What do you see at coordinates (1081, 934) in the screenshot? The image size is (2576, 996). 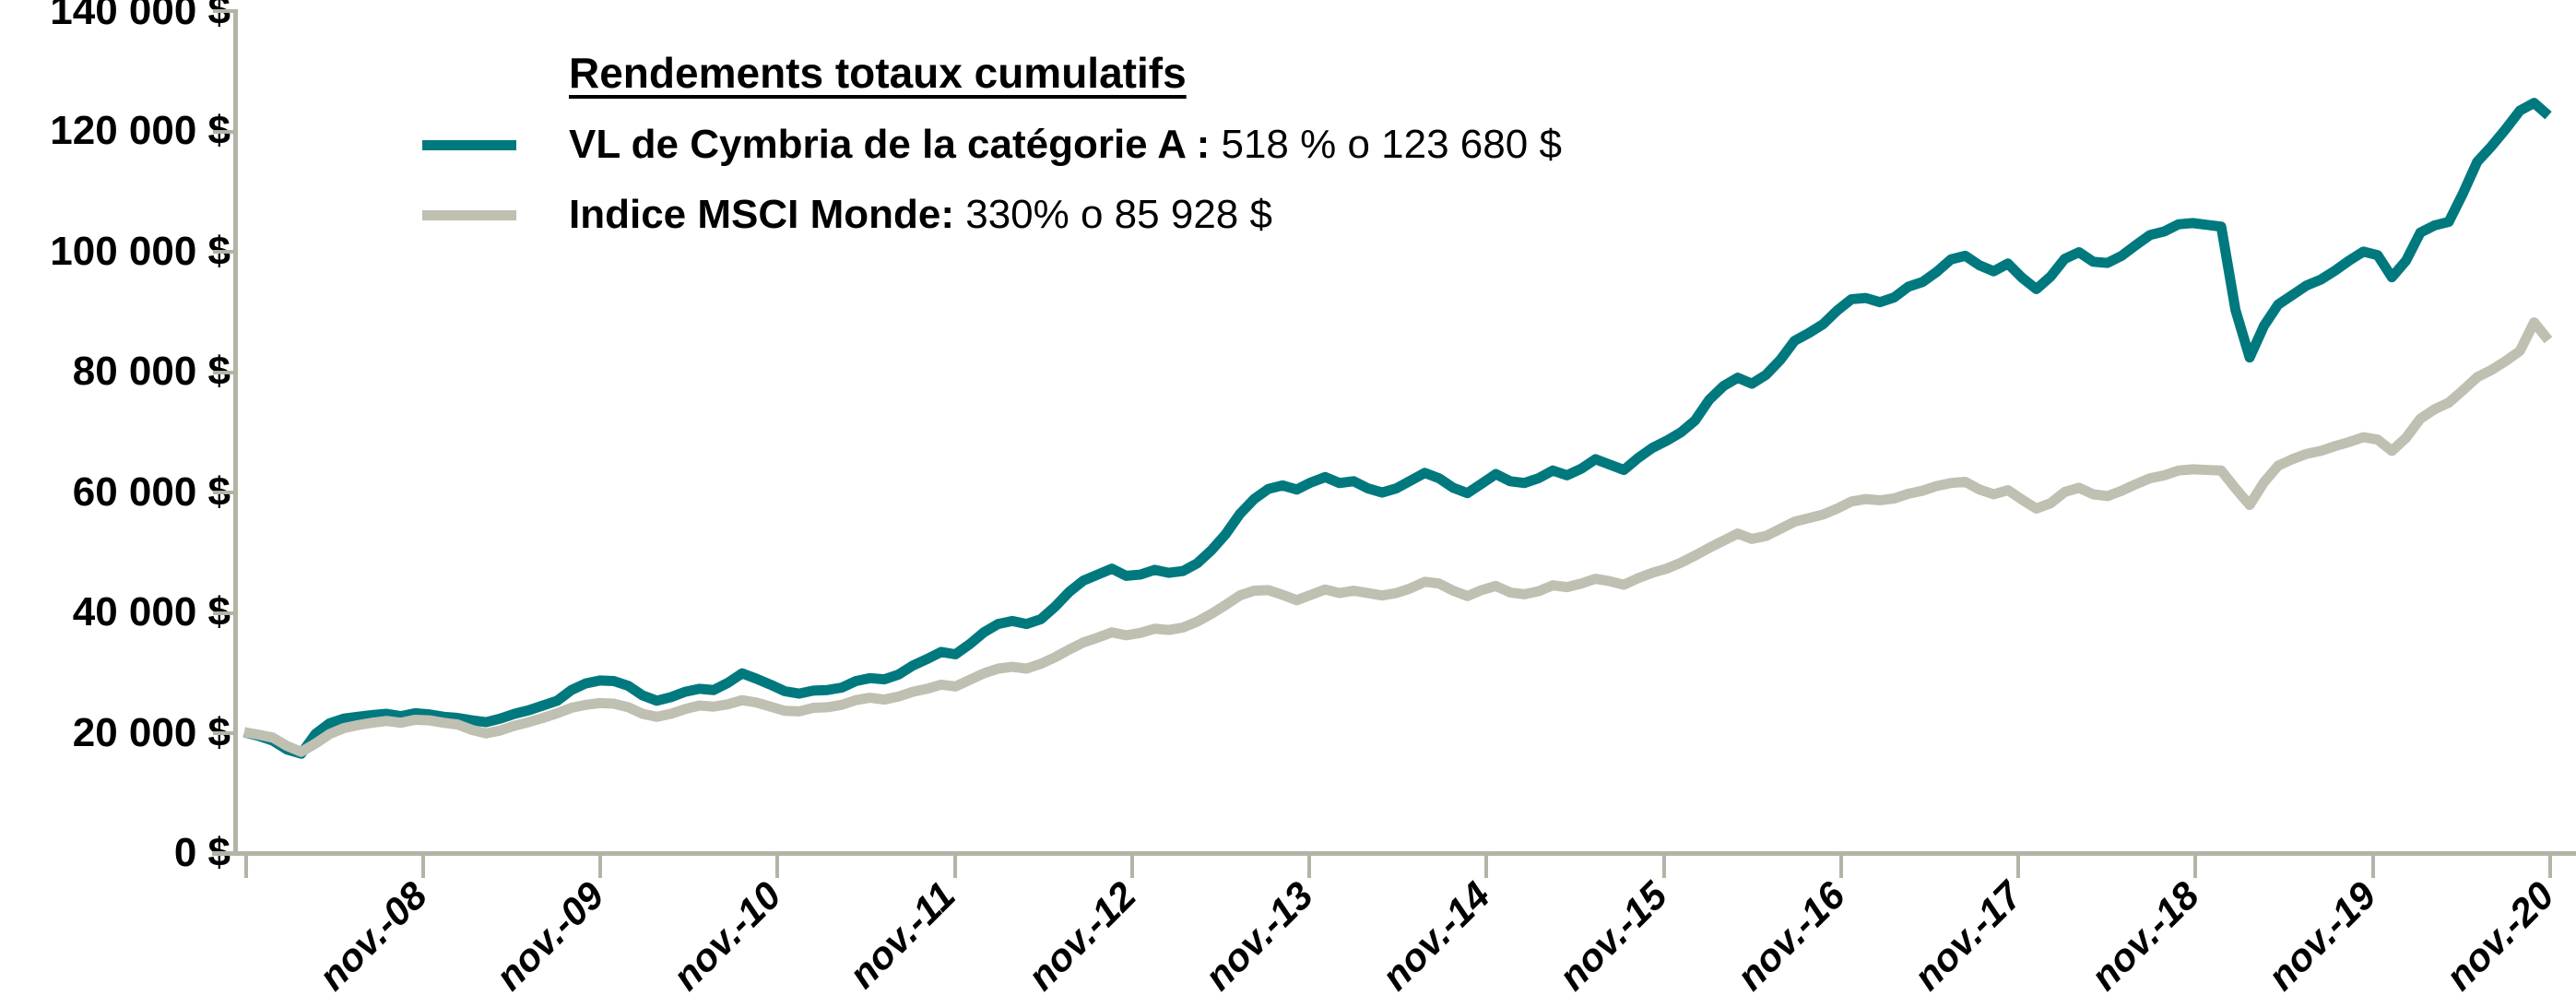 I see `x-axis-tick-label: nov.-12` at bounding box center [1081, 934].